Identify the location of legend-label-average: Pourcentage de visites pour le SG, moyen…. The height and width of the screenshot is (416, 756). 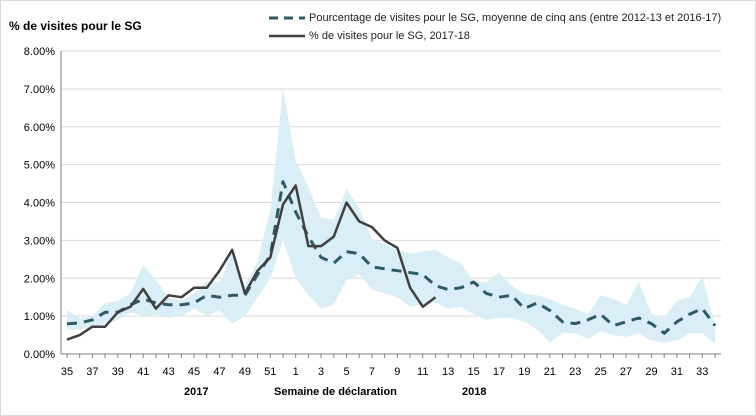
(515, 18).